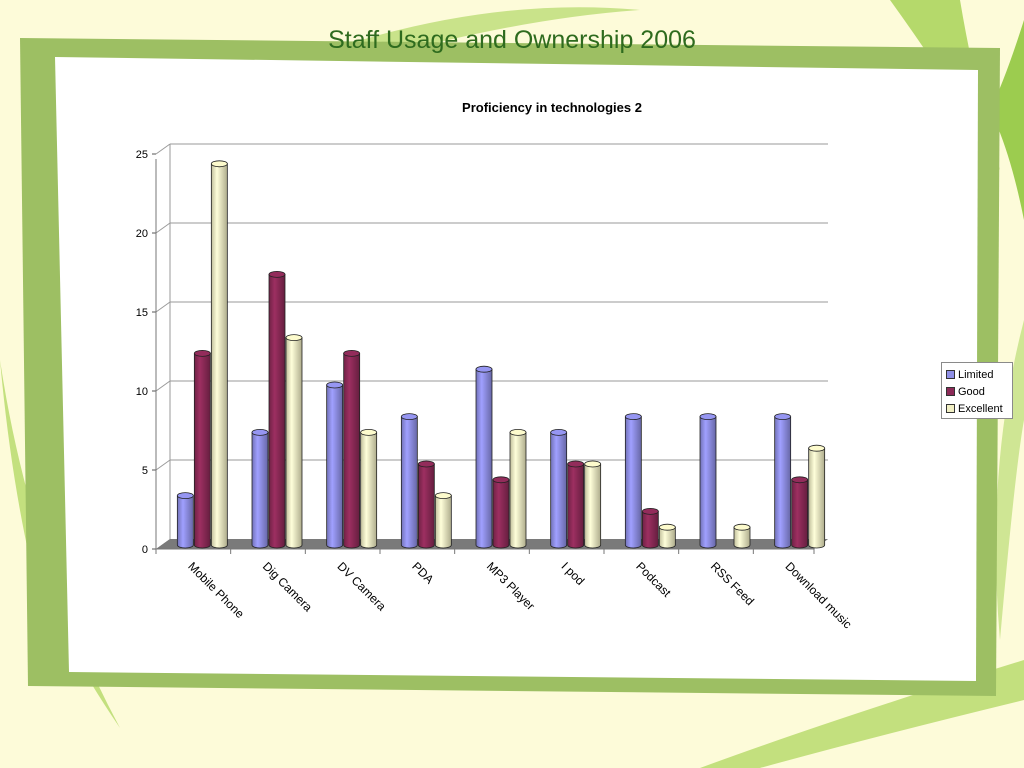  I want to click on bar-excellent-rss-feed, so click(742, 536).